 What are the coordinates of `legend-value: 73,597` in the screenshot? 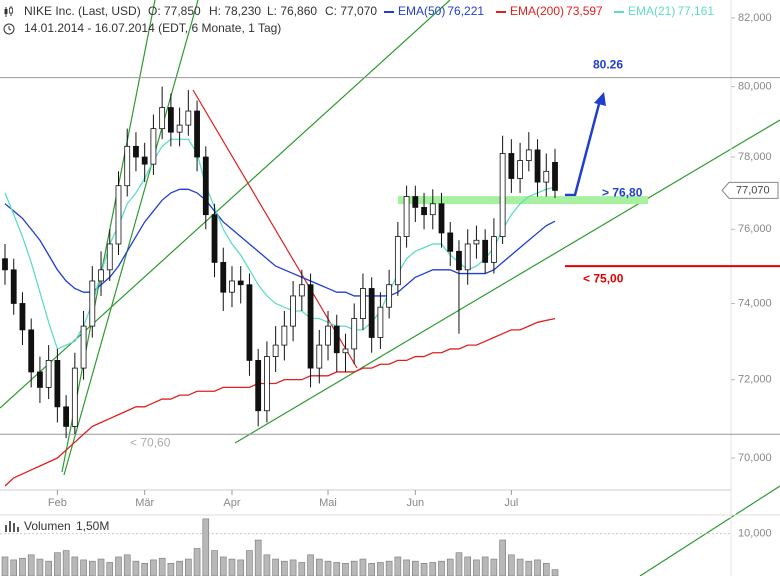 It's located at (584, 11).